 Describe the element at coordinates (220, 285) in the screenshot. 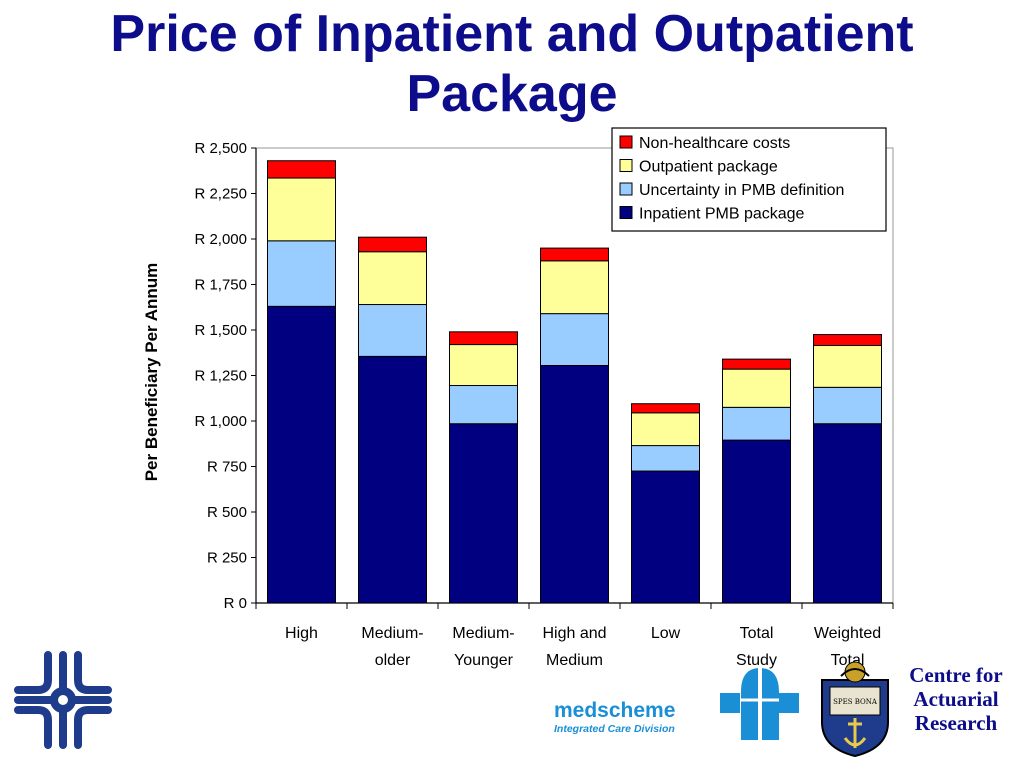

I see `y-tick-label: R 1,750` at that location.